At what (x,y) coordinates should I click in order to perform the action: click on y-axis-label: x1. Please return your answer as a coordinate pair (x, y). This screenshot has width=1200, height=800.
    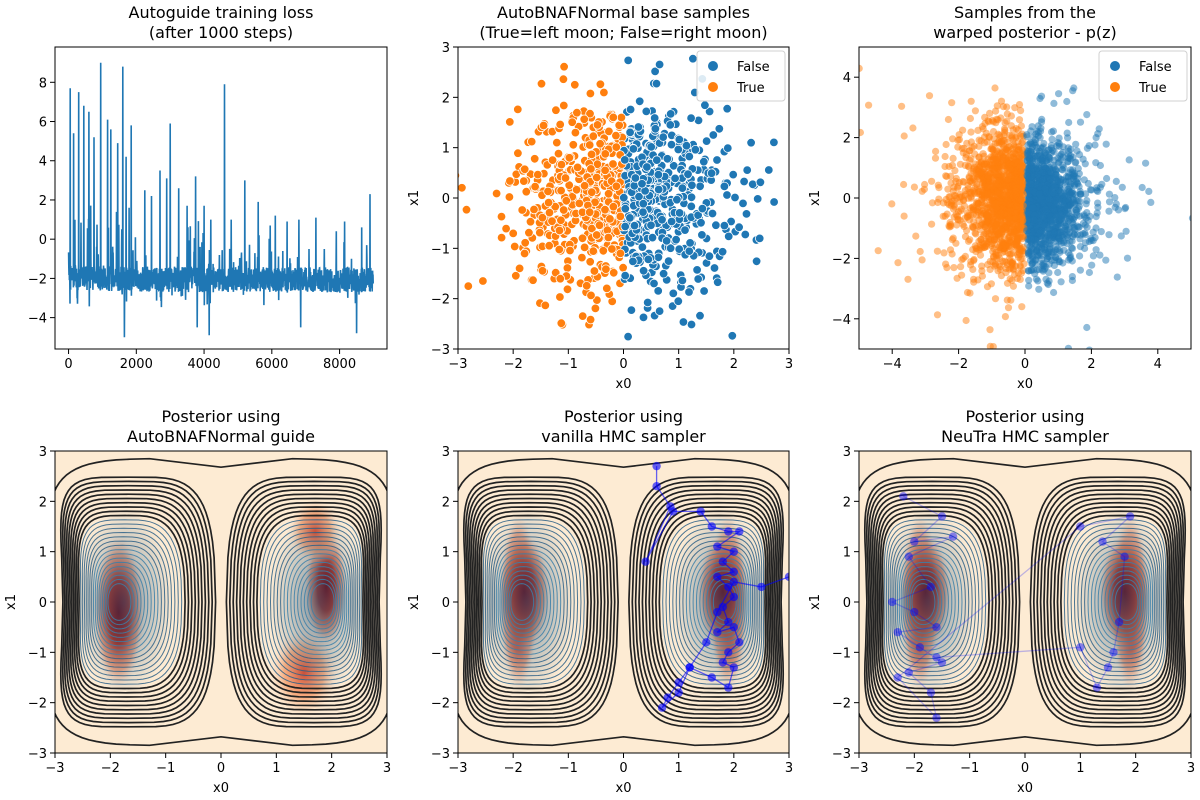
    Looking at the image, I should click on (414, 602).